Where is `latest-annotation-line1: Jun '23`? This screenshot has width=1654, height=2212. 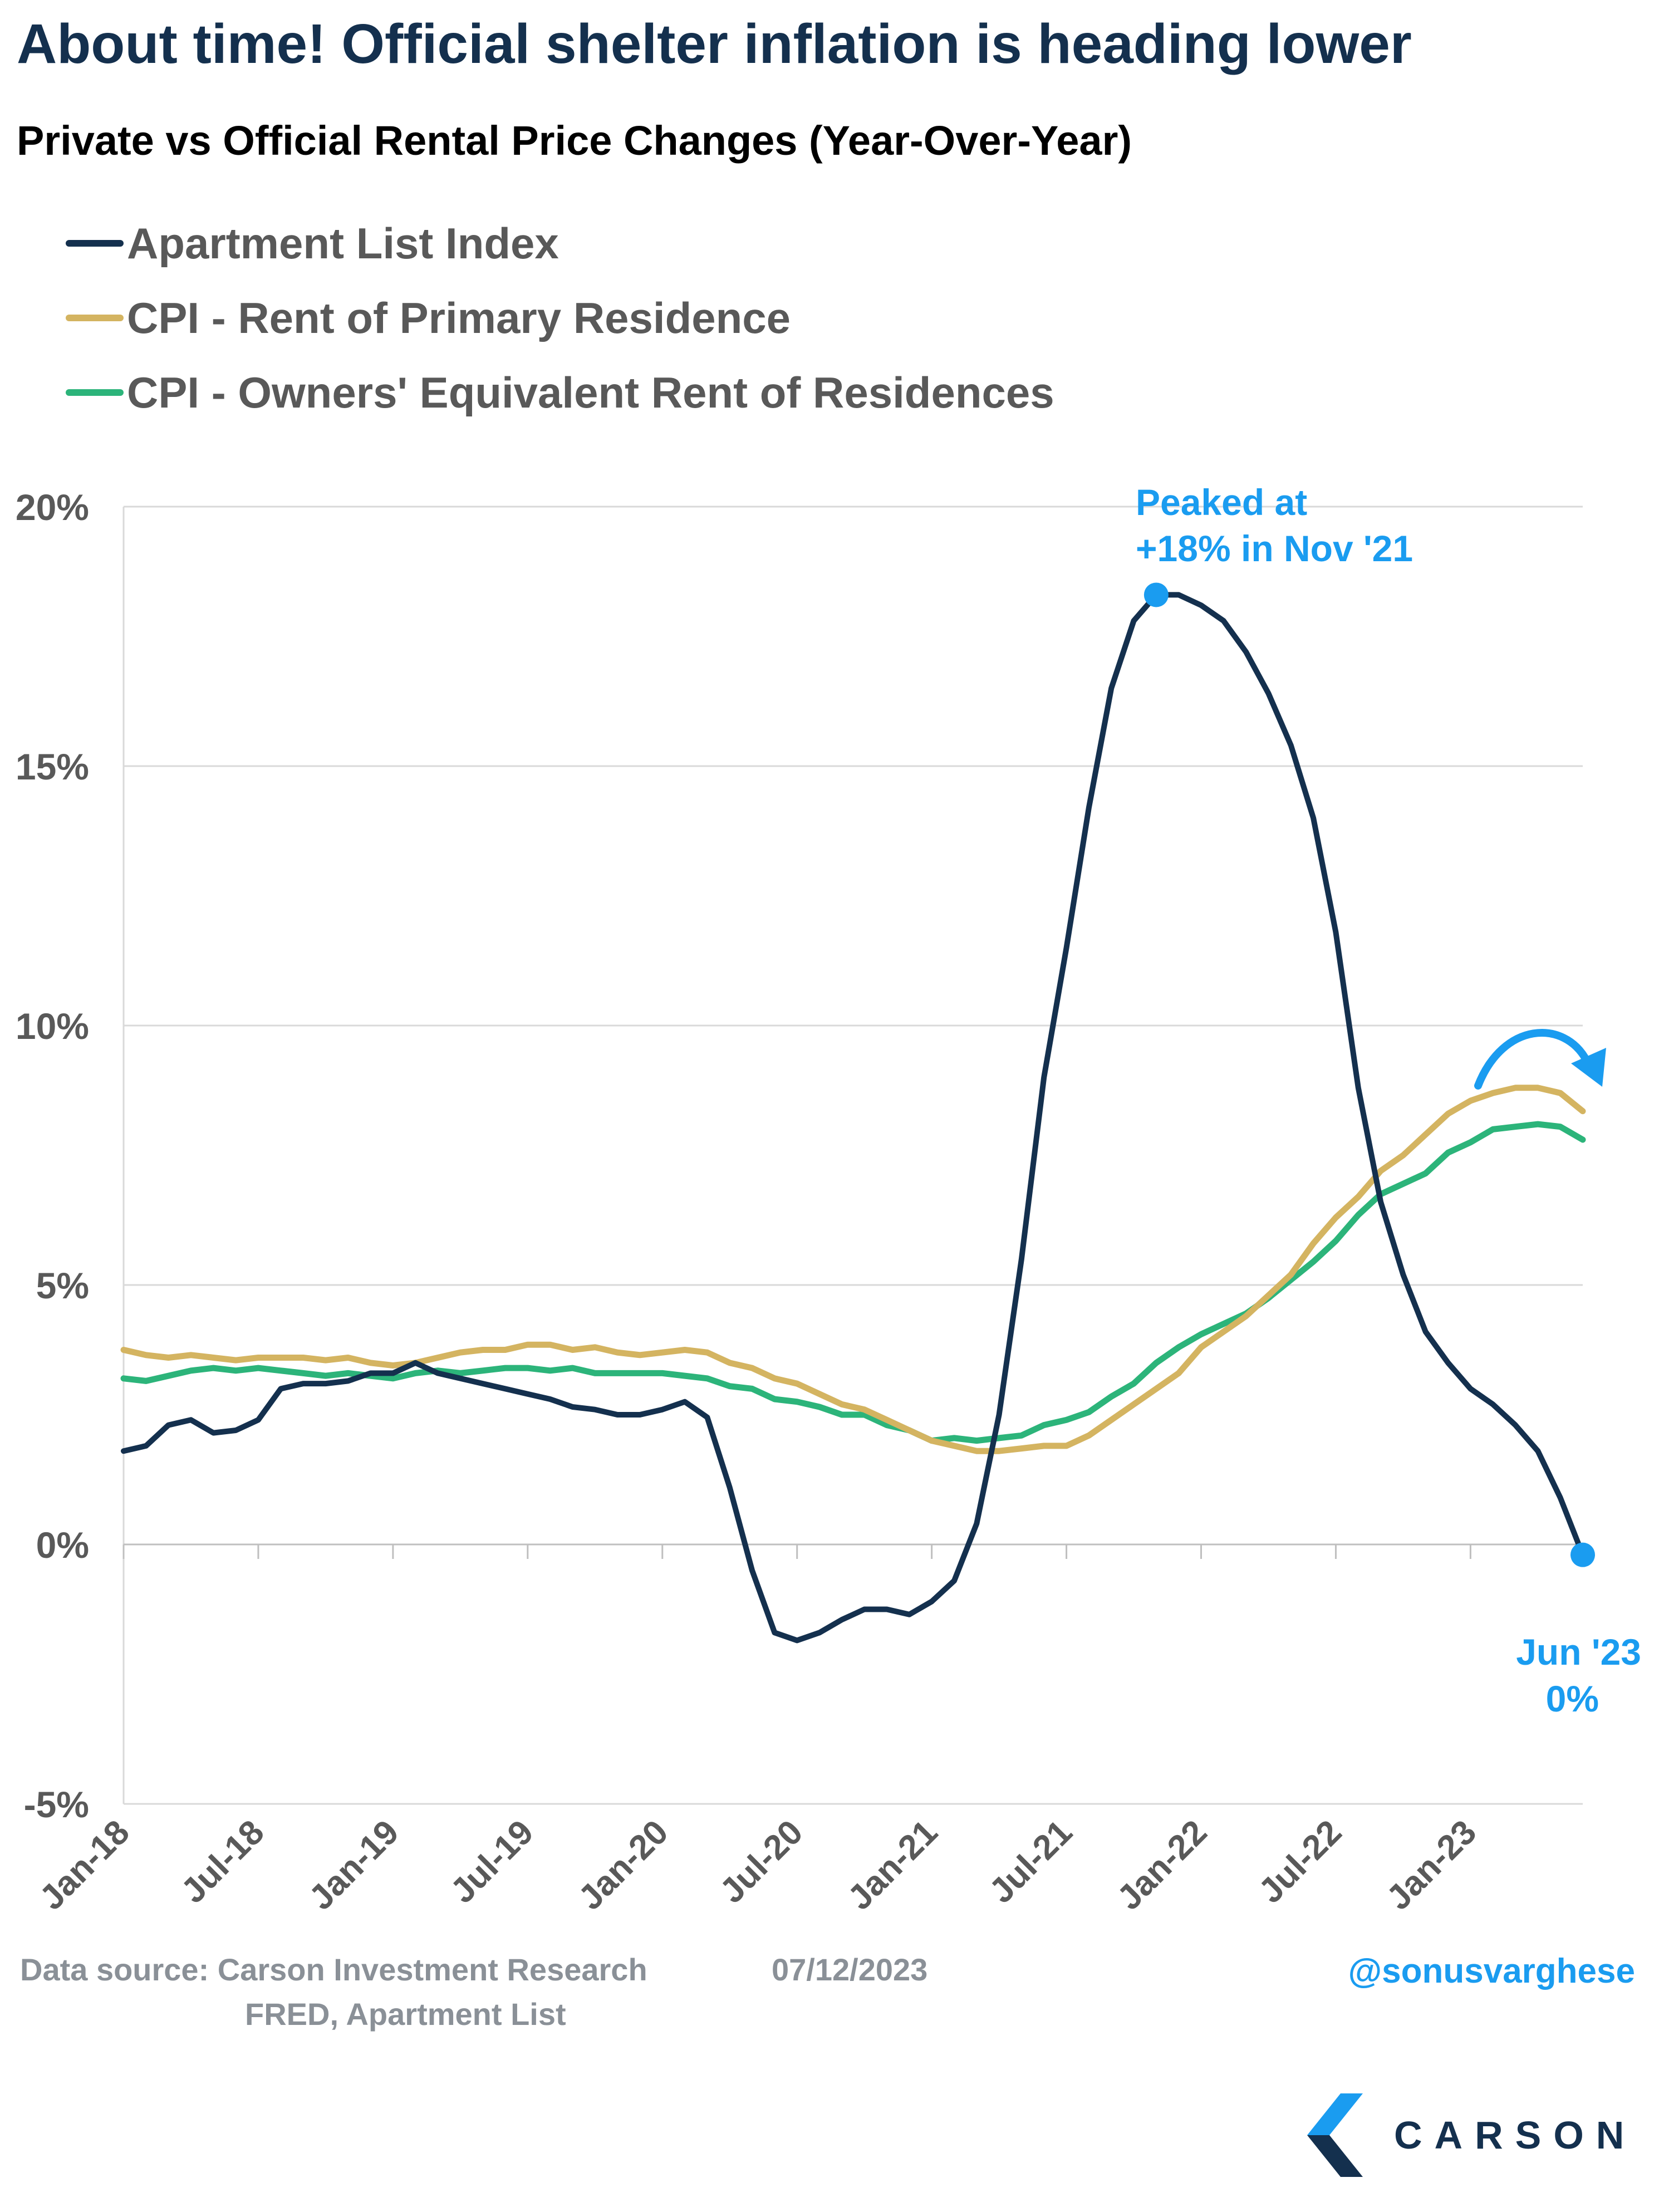
latest-annotation-line1: Jun '23 is located at coordinates (1578, 1652).